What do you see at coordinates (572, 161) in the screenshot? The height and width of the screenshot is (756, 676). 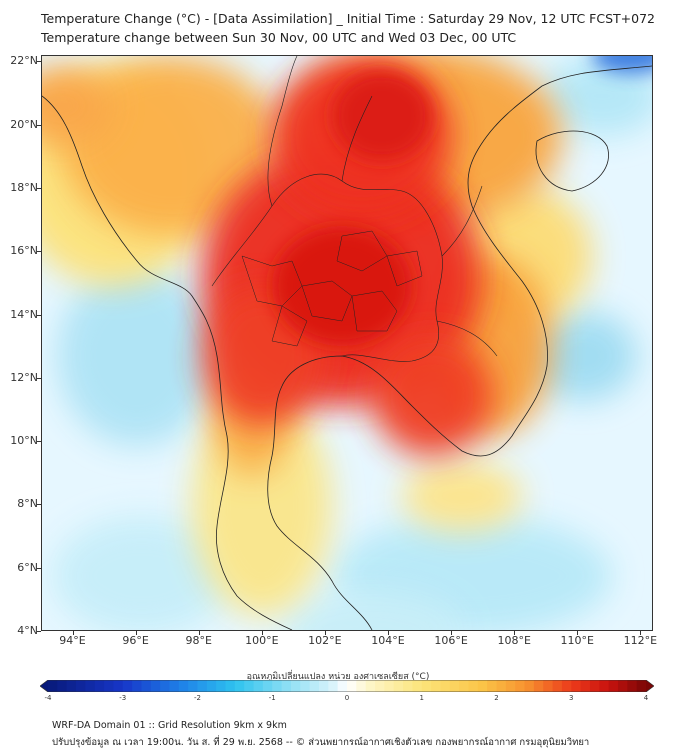 I see `coastline-hainan` at bounding box center [572, 161].